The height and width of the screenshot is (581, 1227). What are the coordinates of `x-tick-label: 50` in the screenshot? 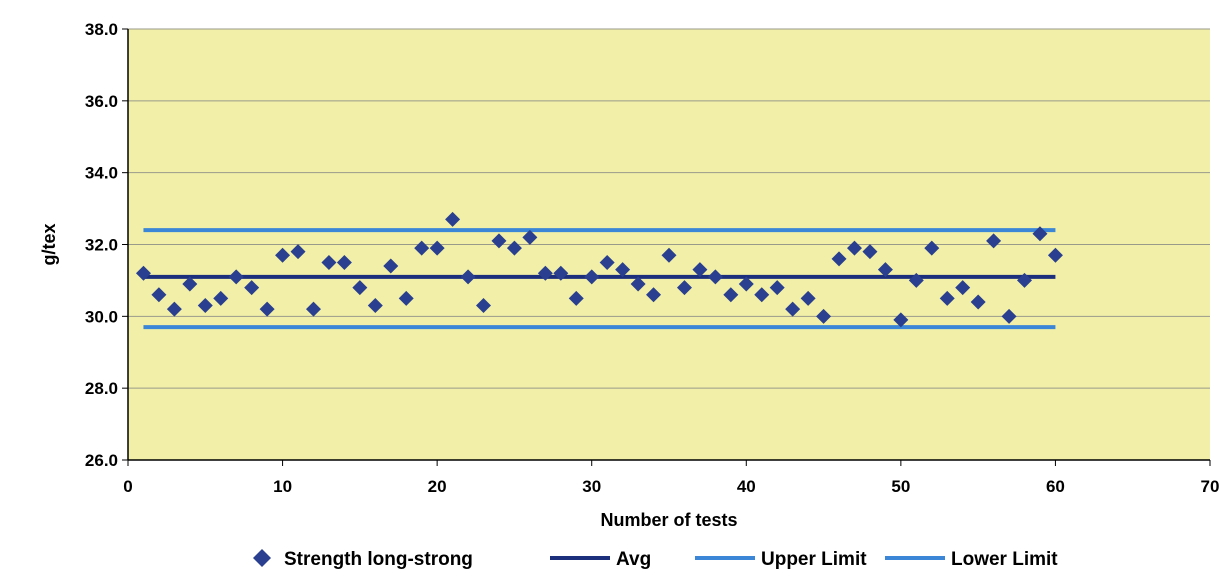 It's located at (900, 486).